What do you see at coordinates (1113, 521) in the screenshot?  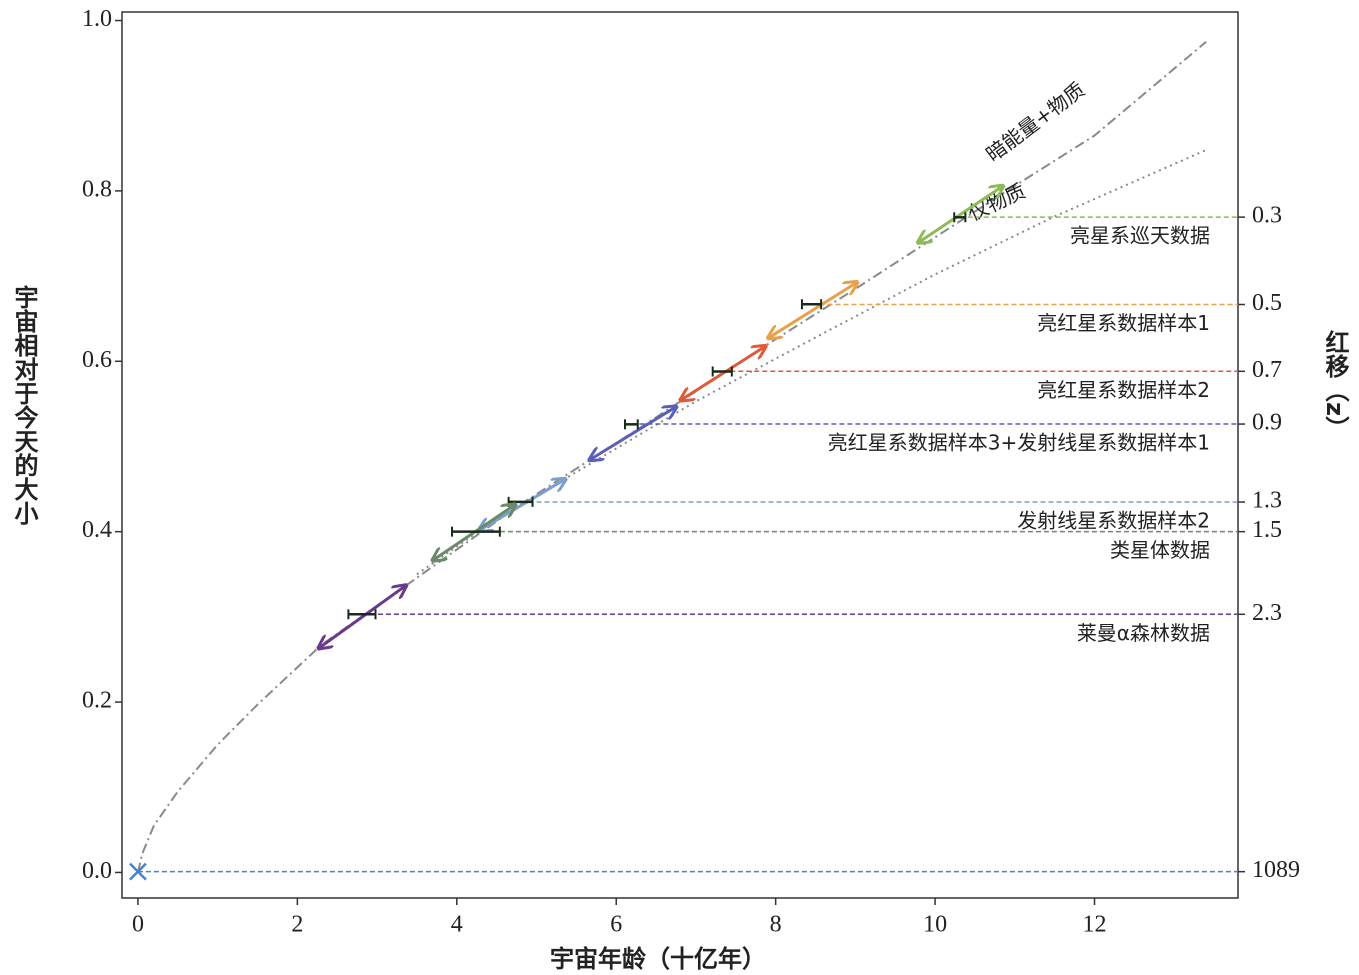 I see `dataset-label: 发射线星系数据样本2` at bounding box center [1113, 521].